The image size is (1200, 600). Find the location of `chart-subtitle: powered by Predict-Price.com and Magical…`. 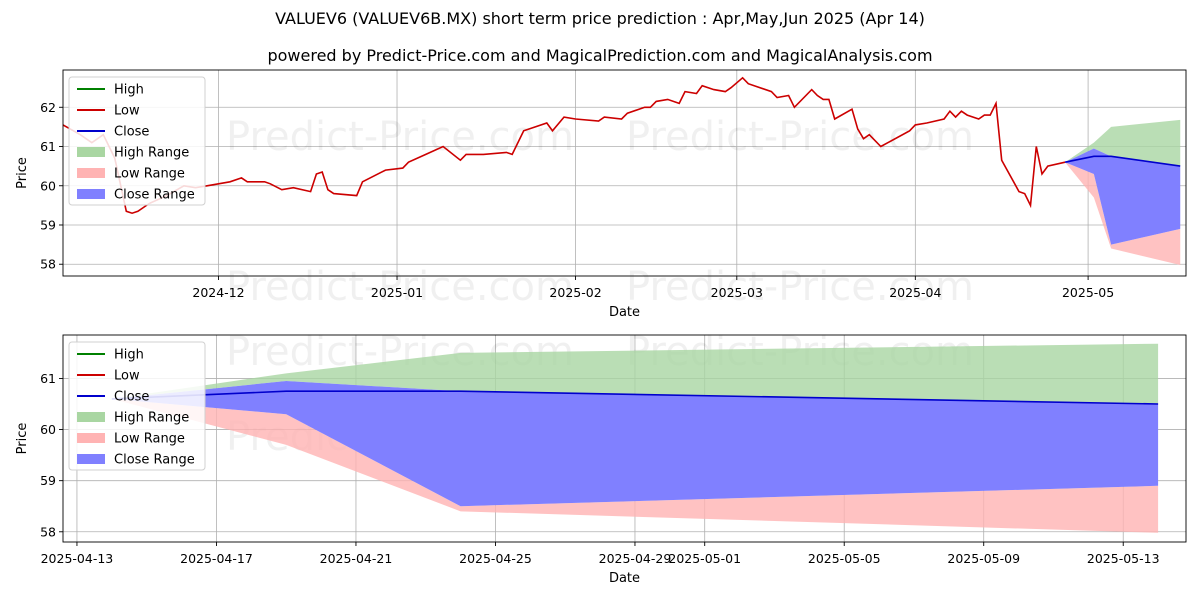

chart-subtitle: powered by Predict-Price.com and Magical… is located at coordinates (600, 55).